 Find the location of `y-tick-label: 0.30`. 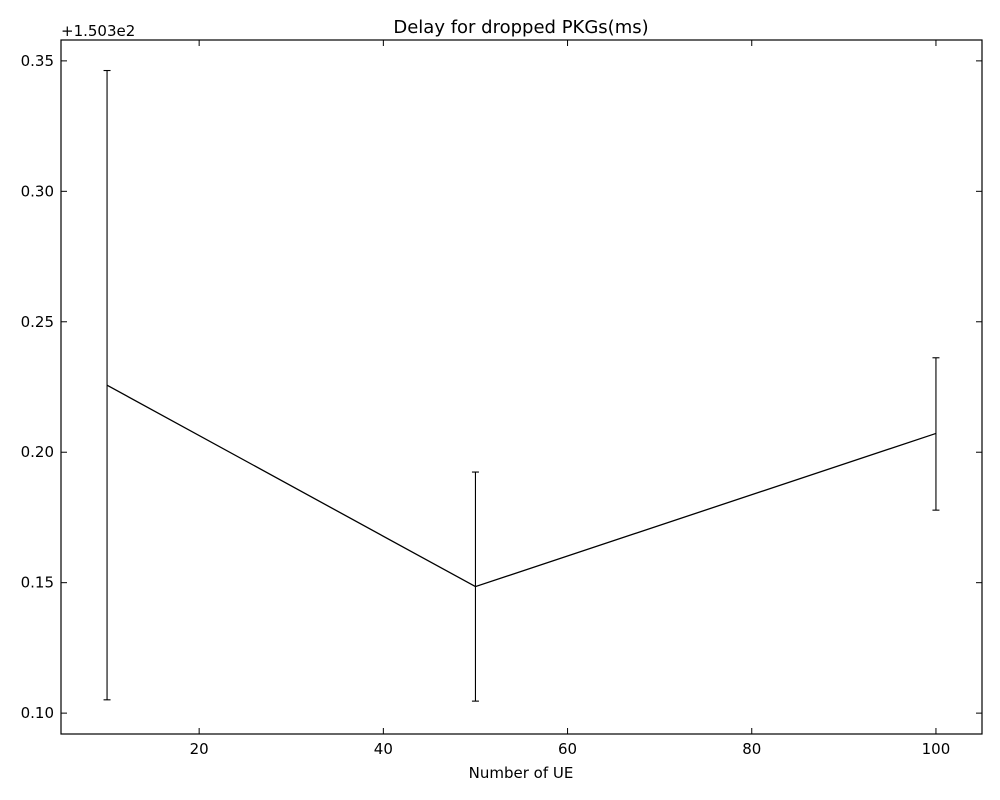

y-tick-label: 0.30 is located at coordinates (37, 191).